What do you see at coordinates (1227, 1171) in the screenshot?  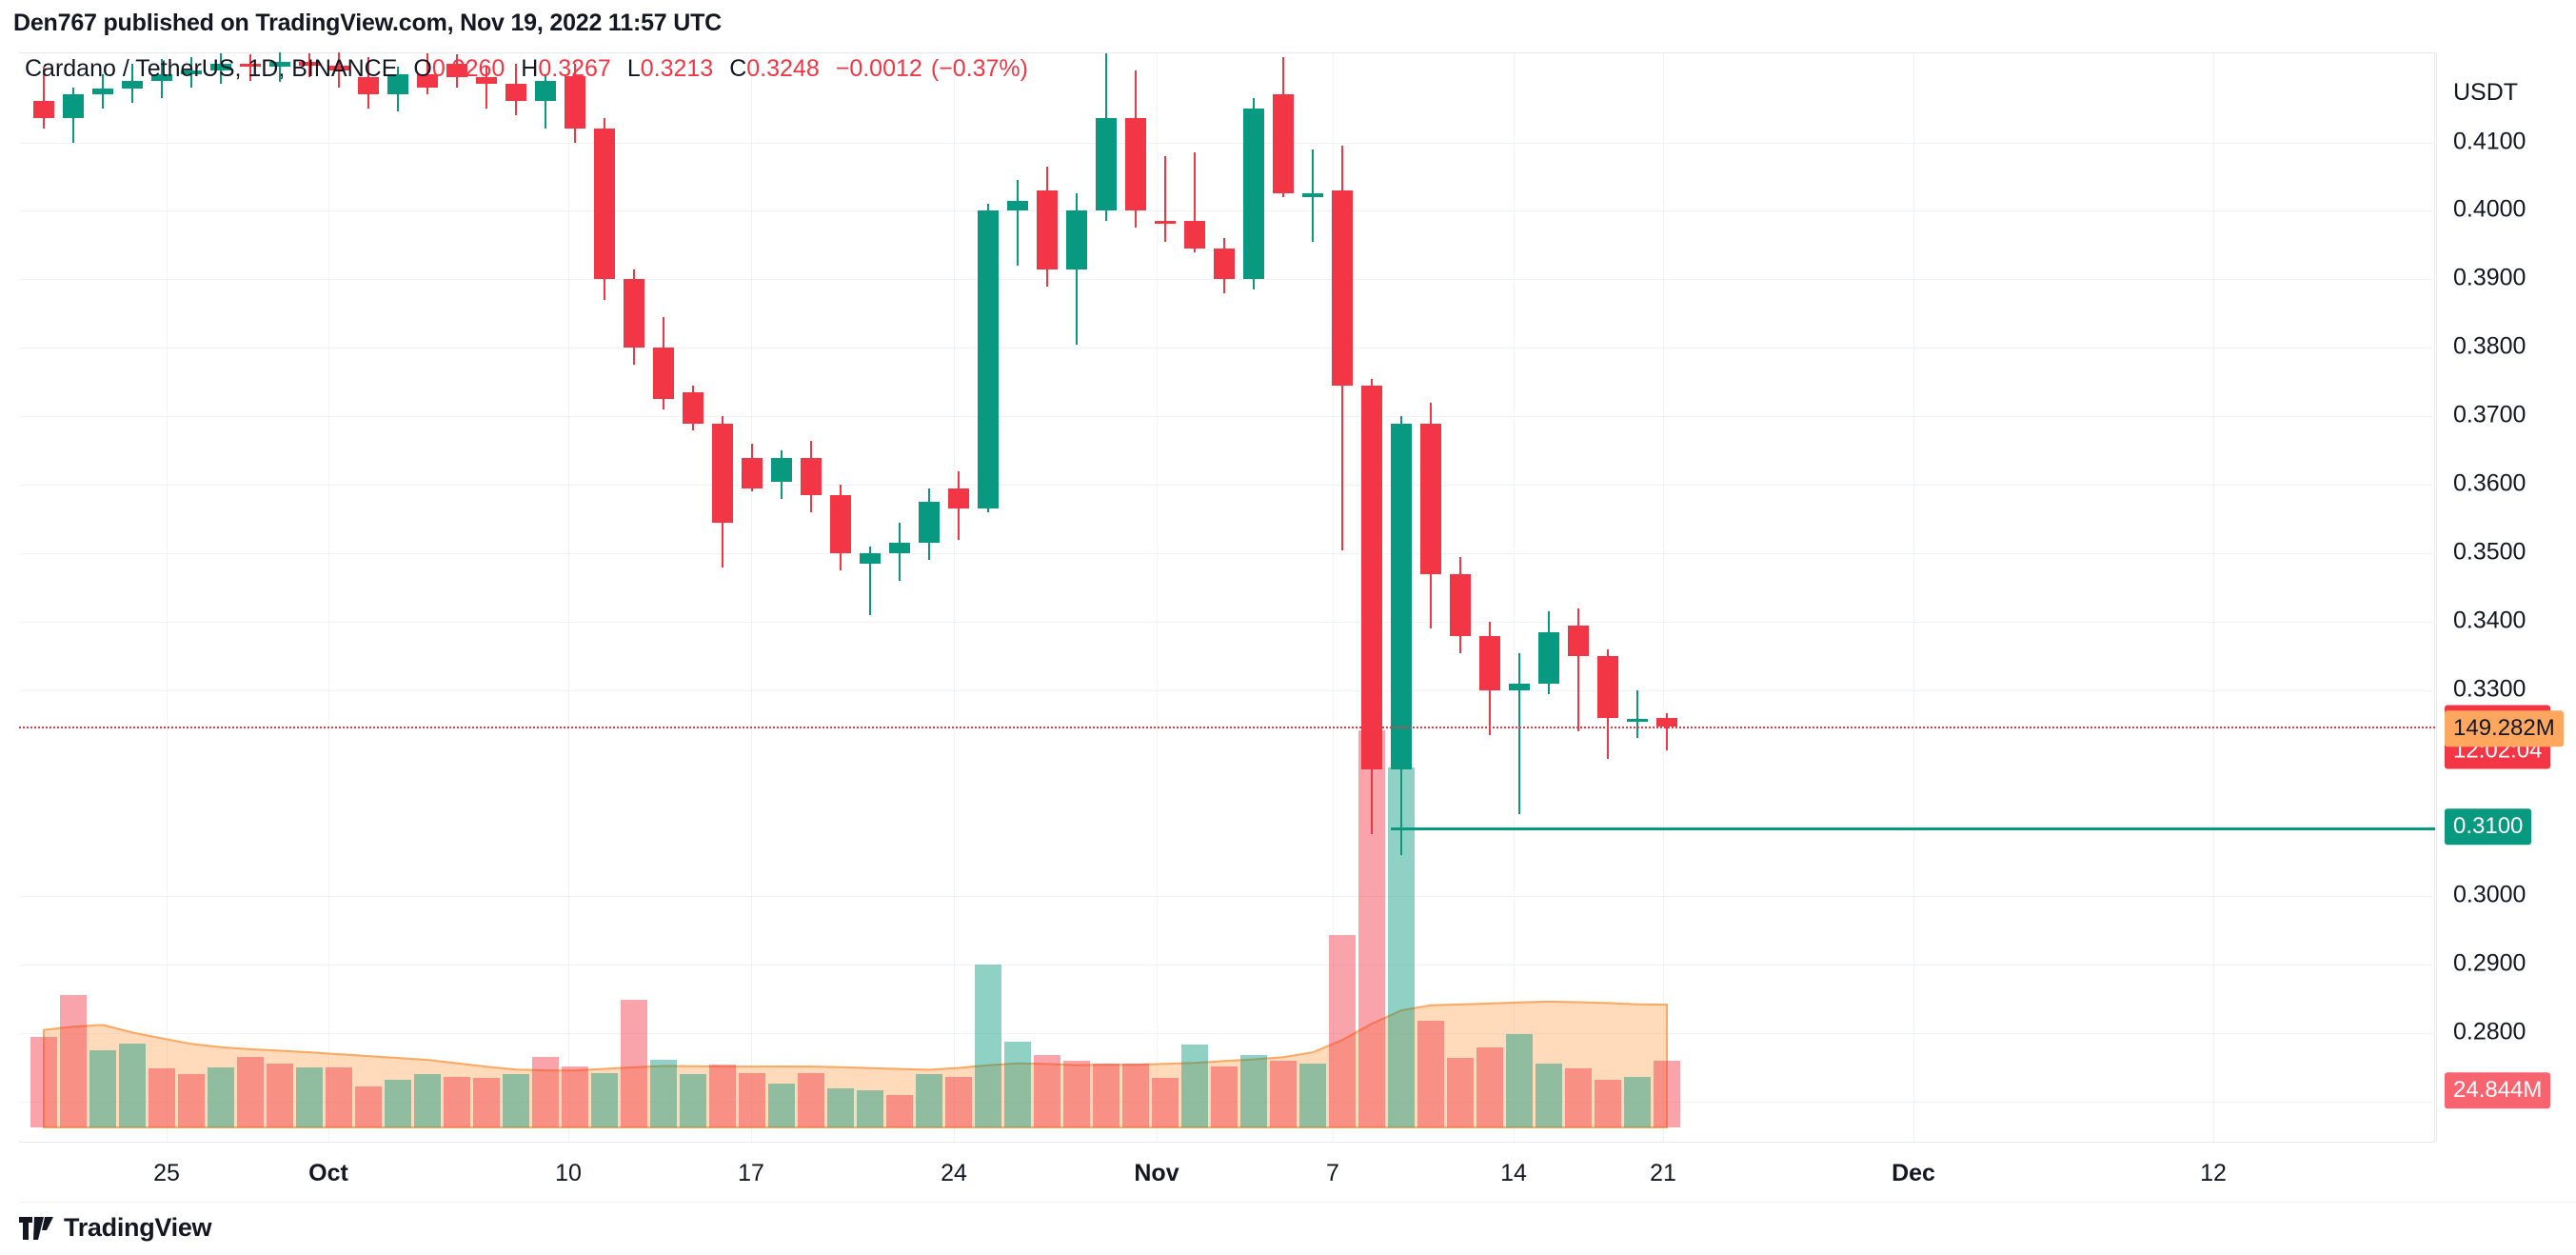 I see `time-scale: 25 Oct 10 17 24 Nov 7 14 21 Dec 12` at bounding box center [1227, 1171].